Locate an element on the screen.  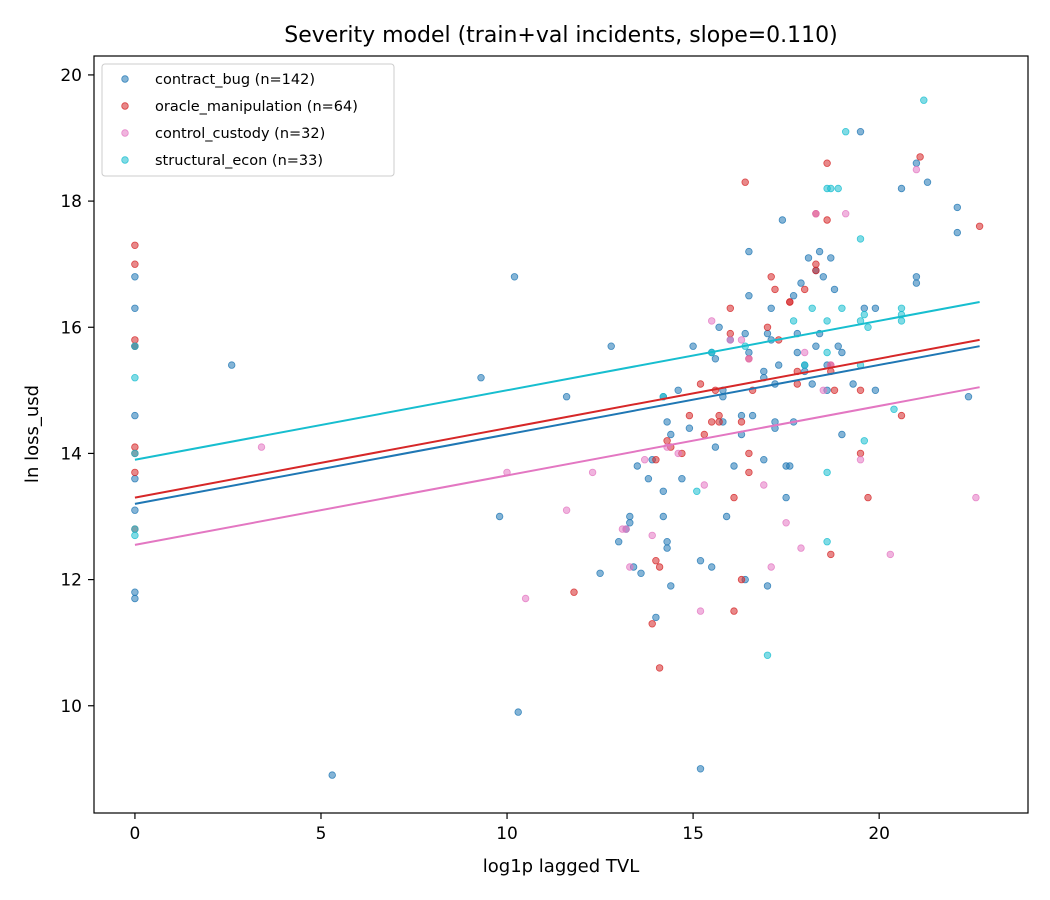
y-tick-label: 12 is located at coordinates (71, 581).